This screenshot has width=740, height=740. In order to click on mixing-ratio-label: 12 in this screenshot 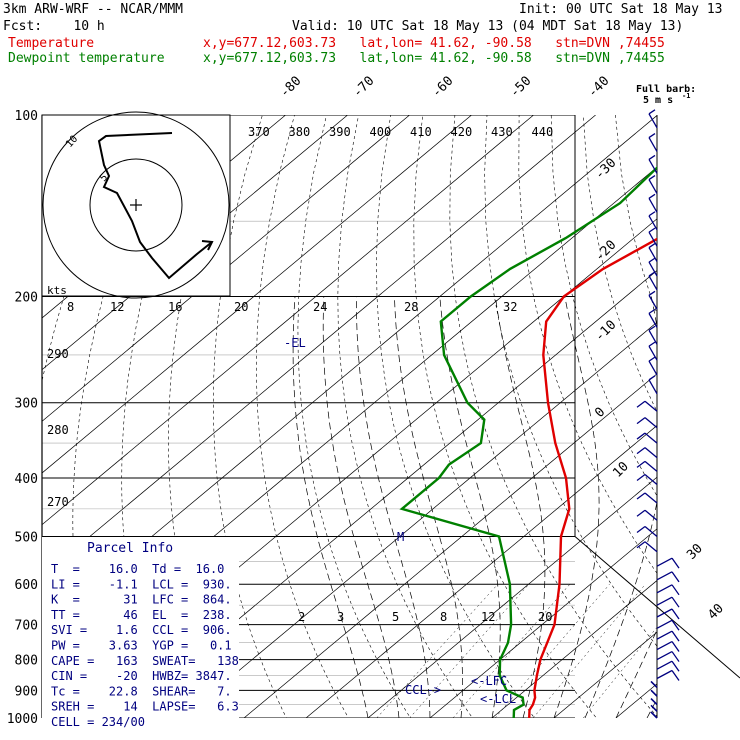, I will do `click(488, 617)`.